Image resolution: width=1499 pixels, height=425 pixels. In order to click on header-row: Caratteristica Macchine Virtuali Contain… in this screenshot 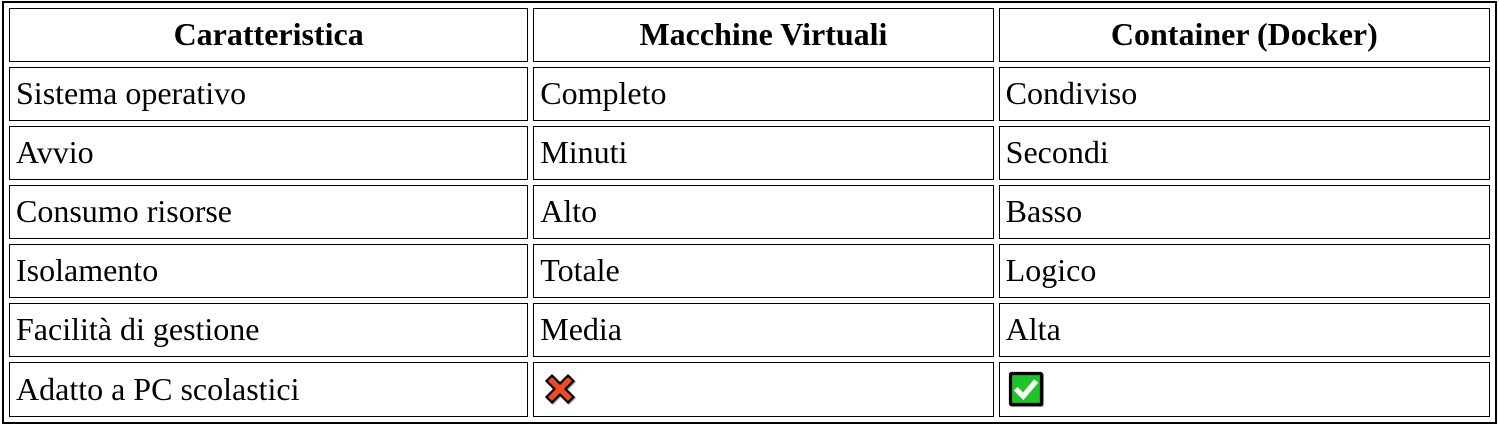, I will do `click(749, 35)`.